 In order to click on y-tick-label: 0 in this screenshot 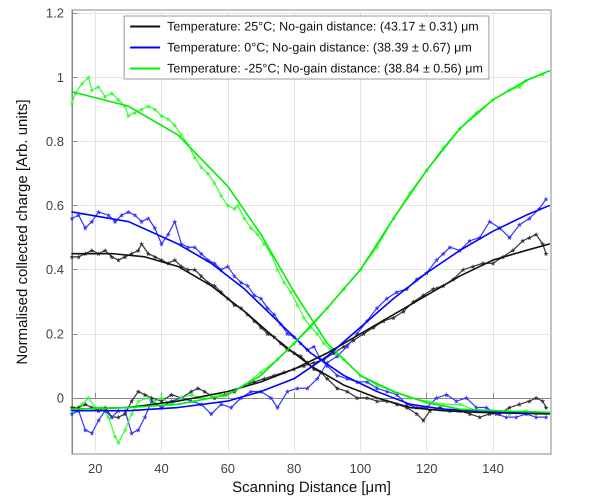, I will do `click(60, 398)`.